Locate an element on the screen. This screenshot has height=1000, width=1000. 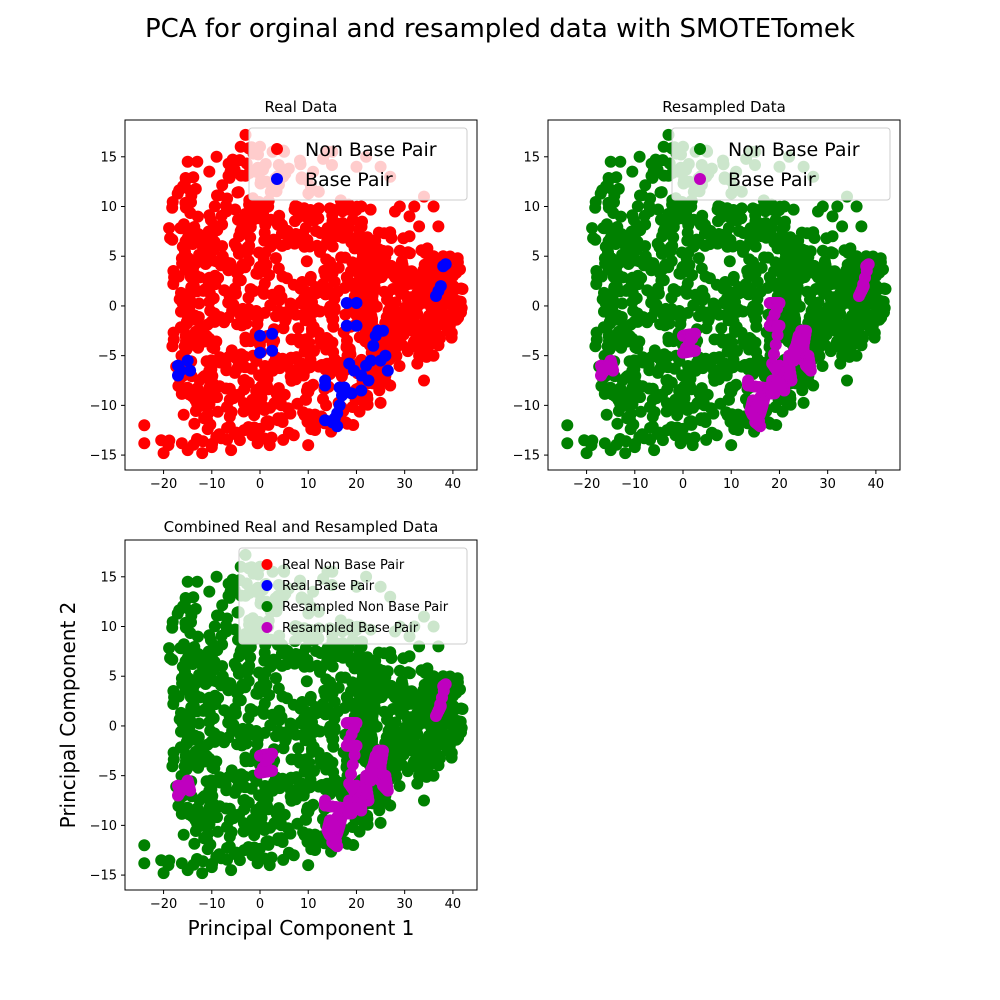
x-tick-label: 10 is located at coordinates (308, 484).